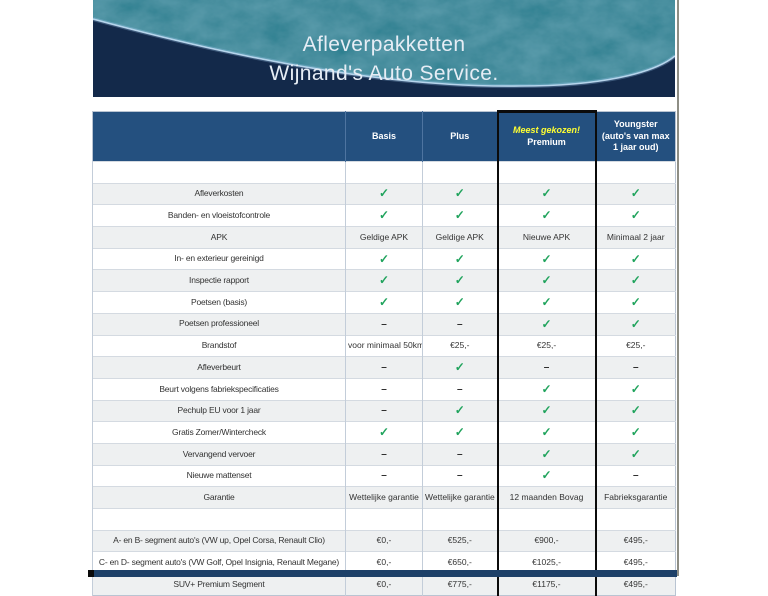 The image size is (768, 596). I want to click on value-cell-premium: 12 maanden Bovag, so click(546, 497).